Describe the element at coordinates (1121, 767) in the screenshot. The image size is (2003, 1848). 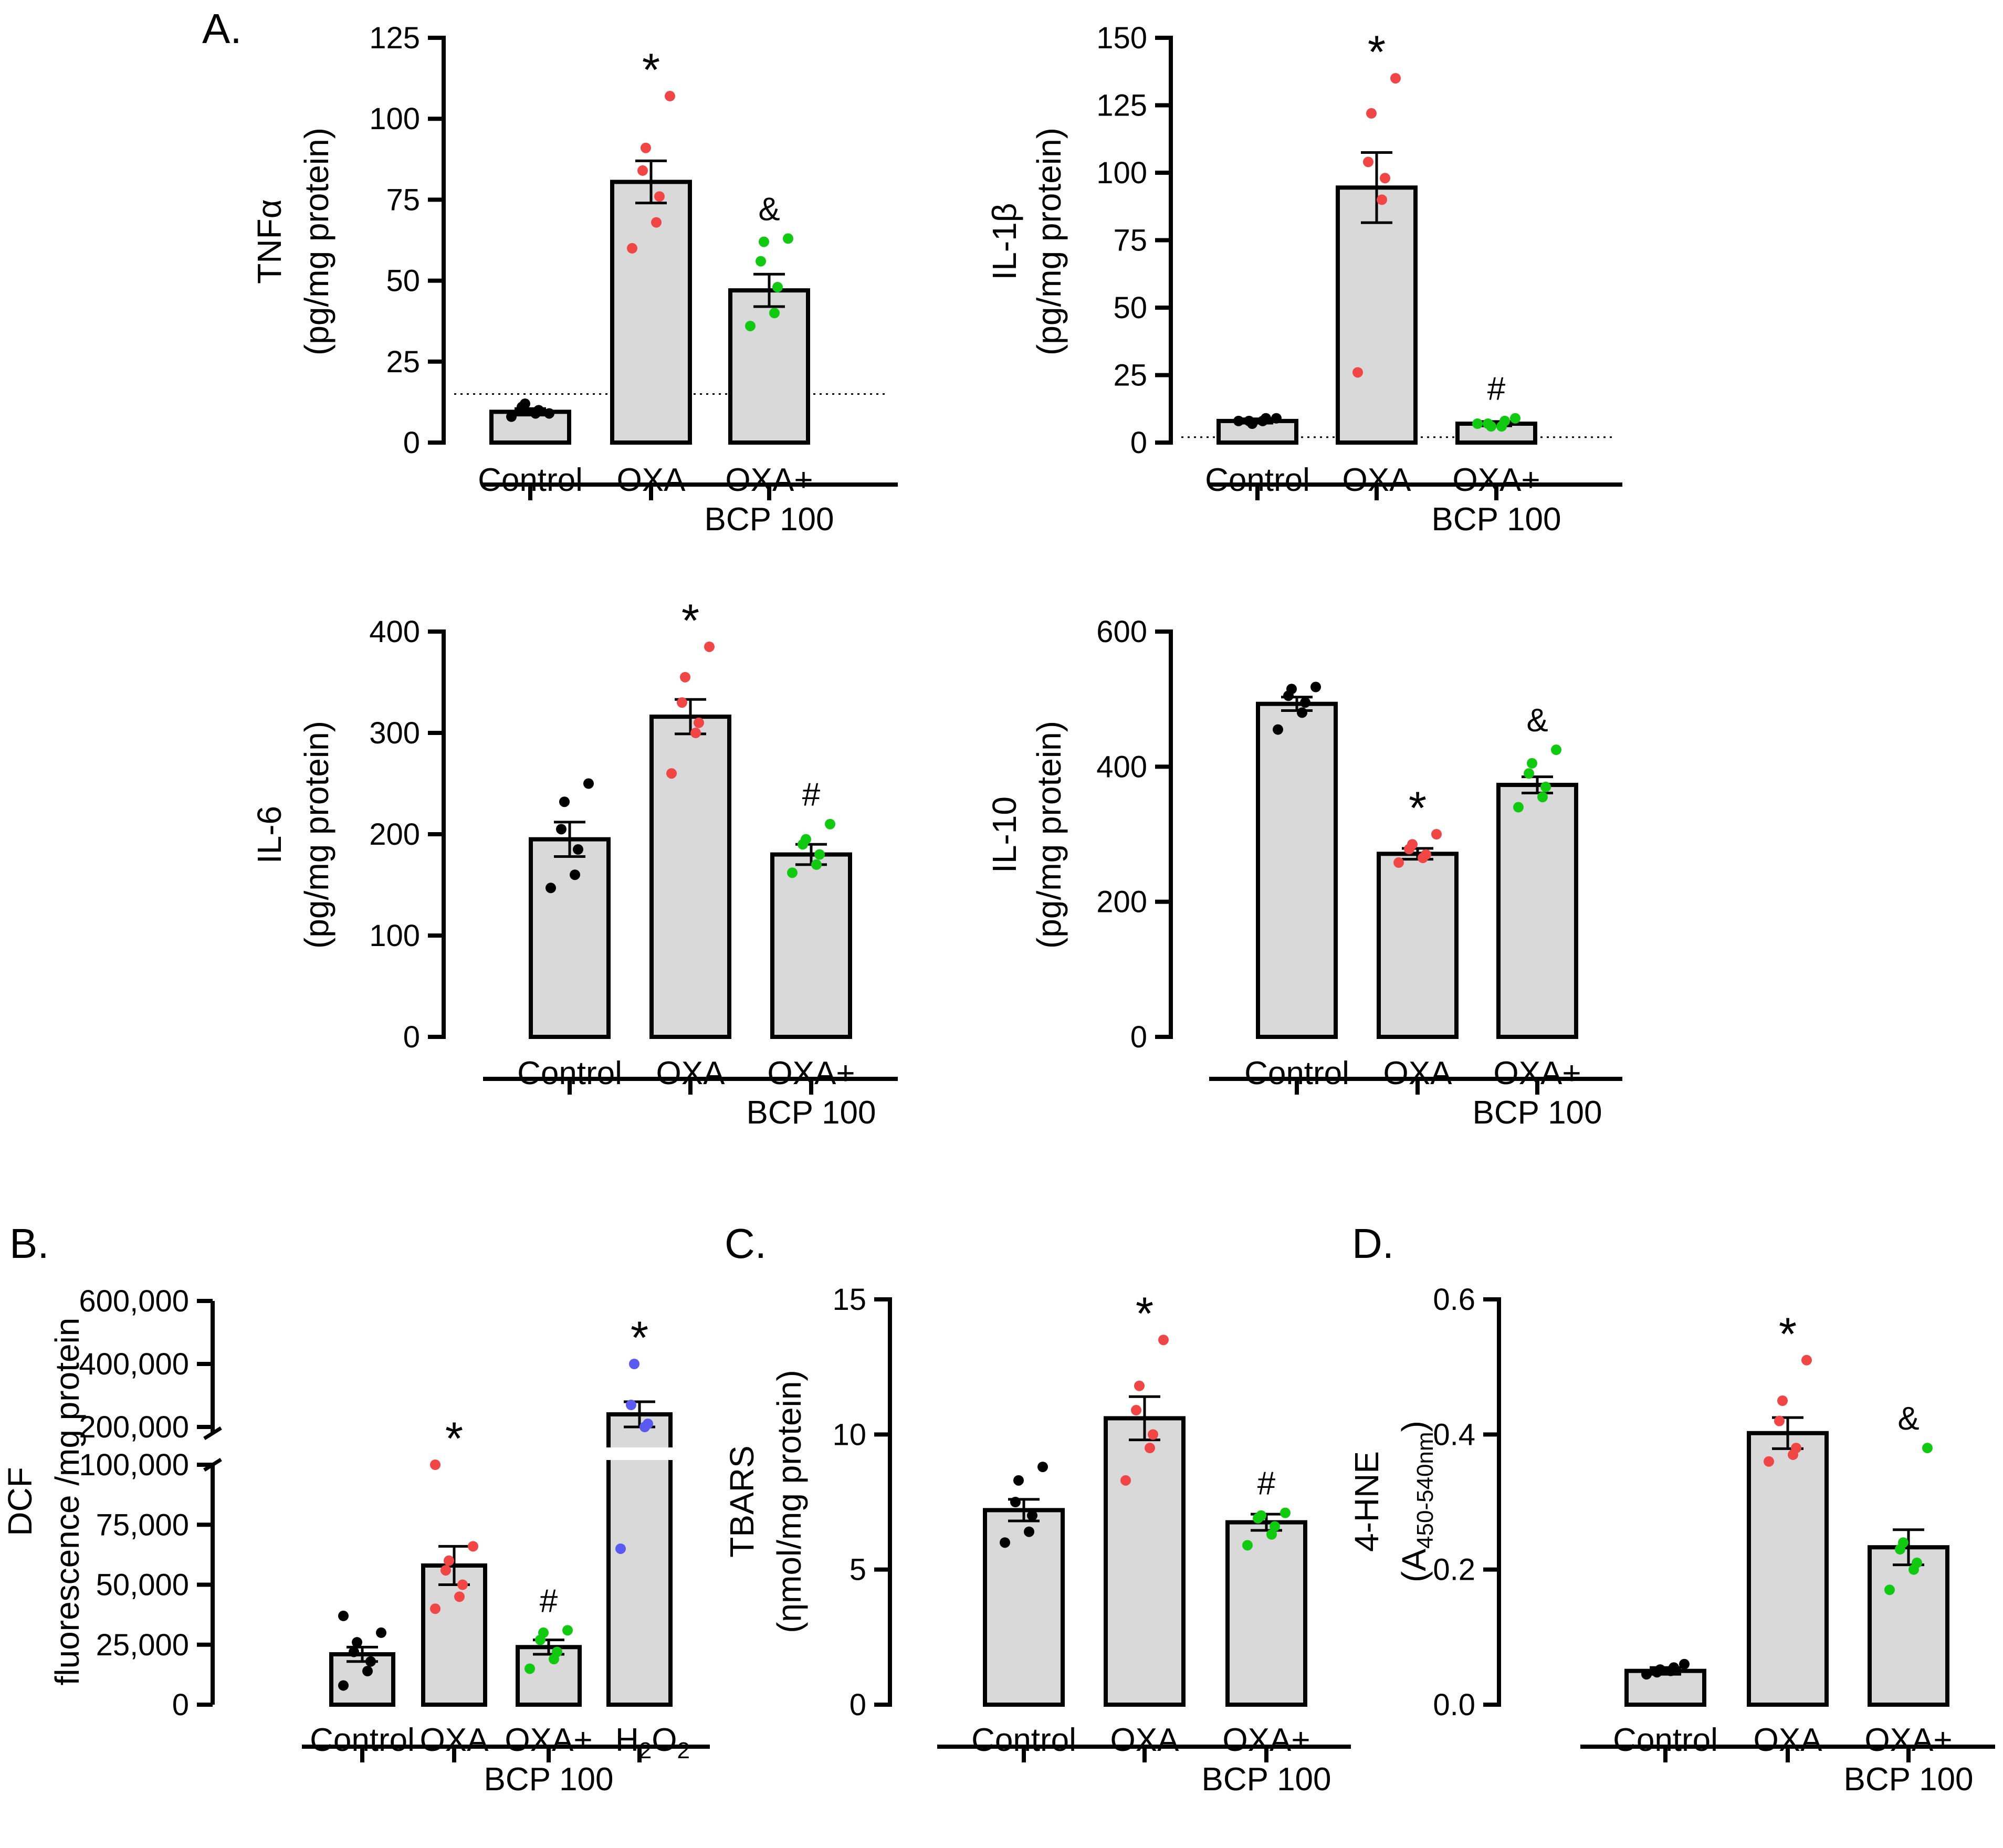
I see `y-tick-label: 400` at that location.